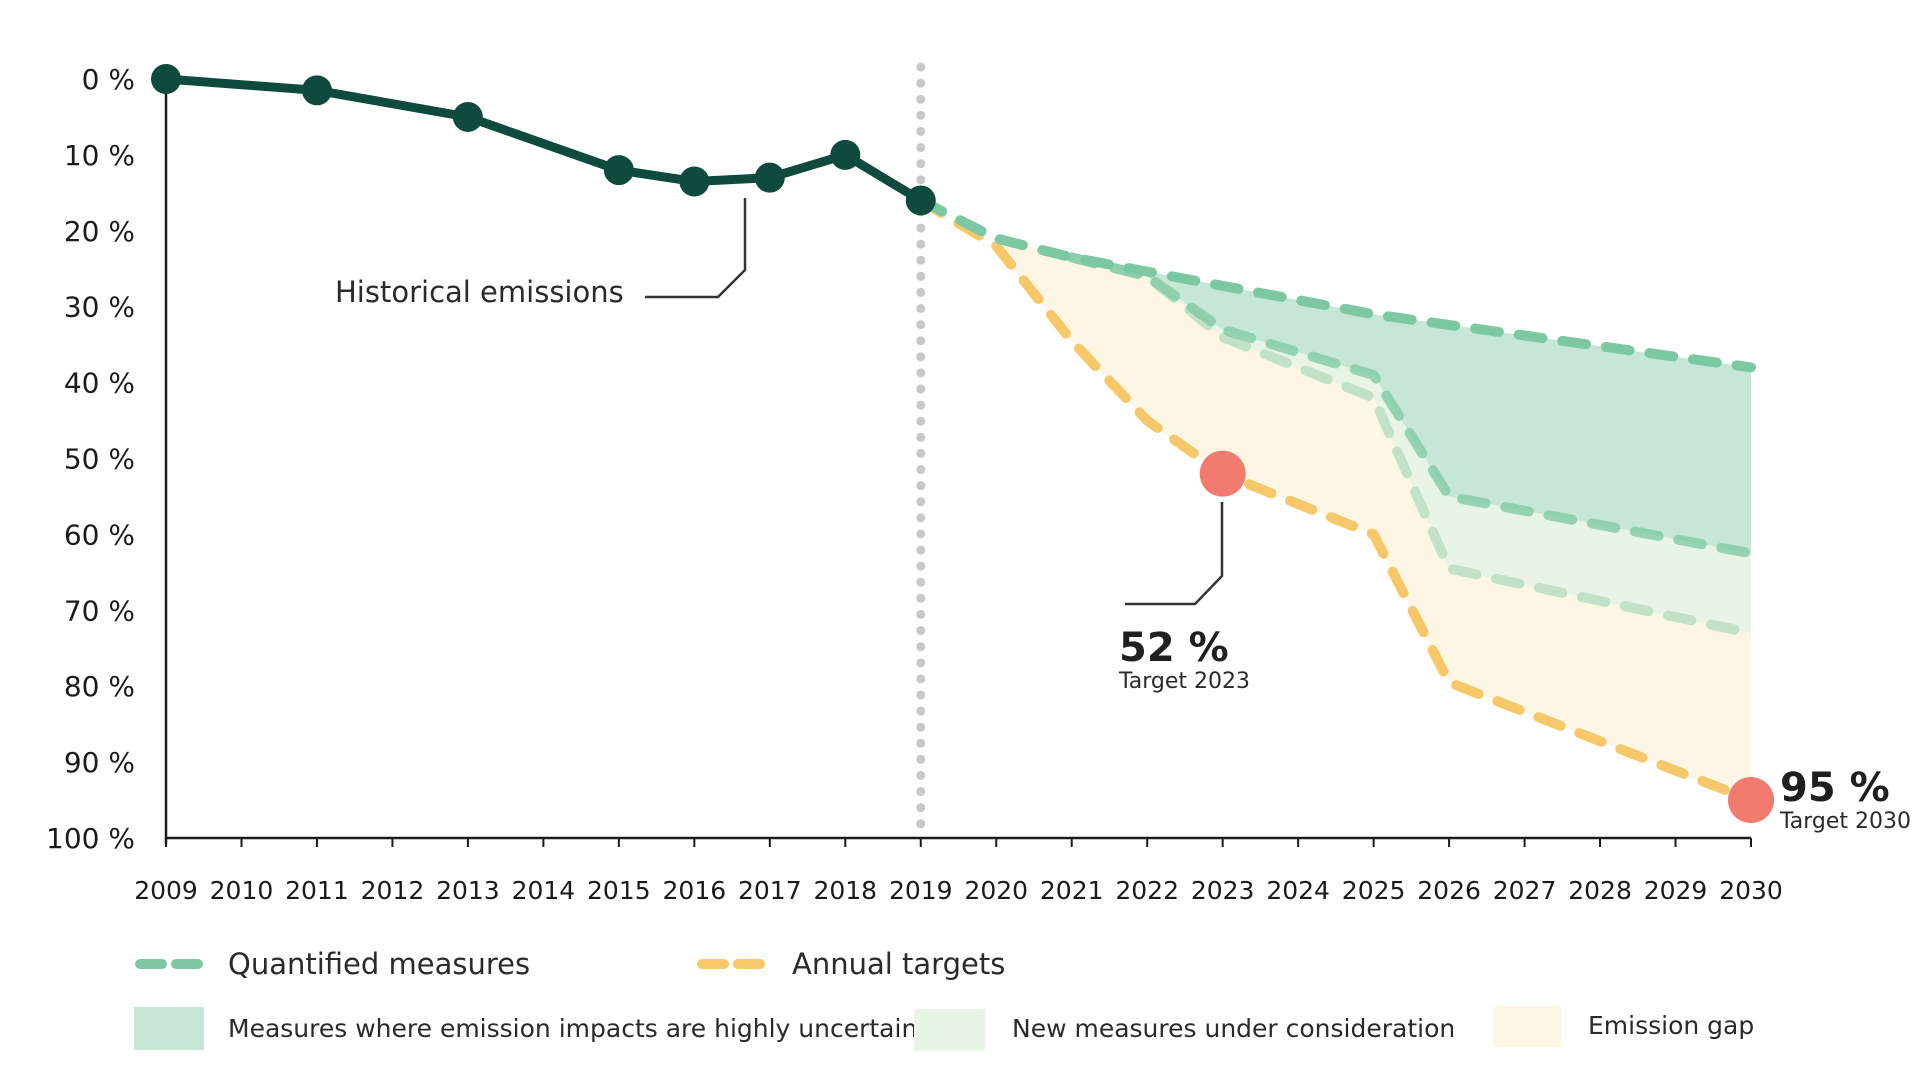 The height and width of the screenshot is (1081, 1921). Describe the element at coordinates (468, 890) in the screenshot. I see `x-tick-label: 2013` at that location.